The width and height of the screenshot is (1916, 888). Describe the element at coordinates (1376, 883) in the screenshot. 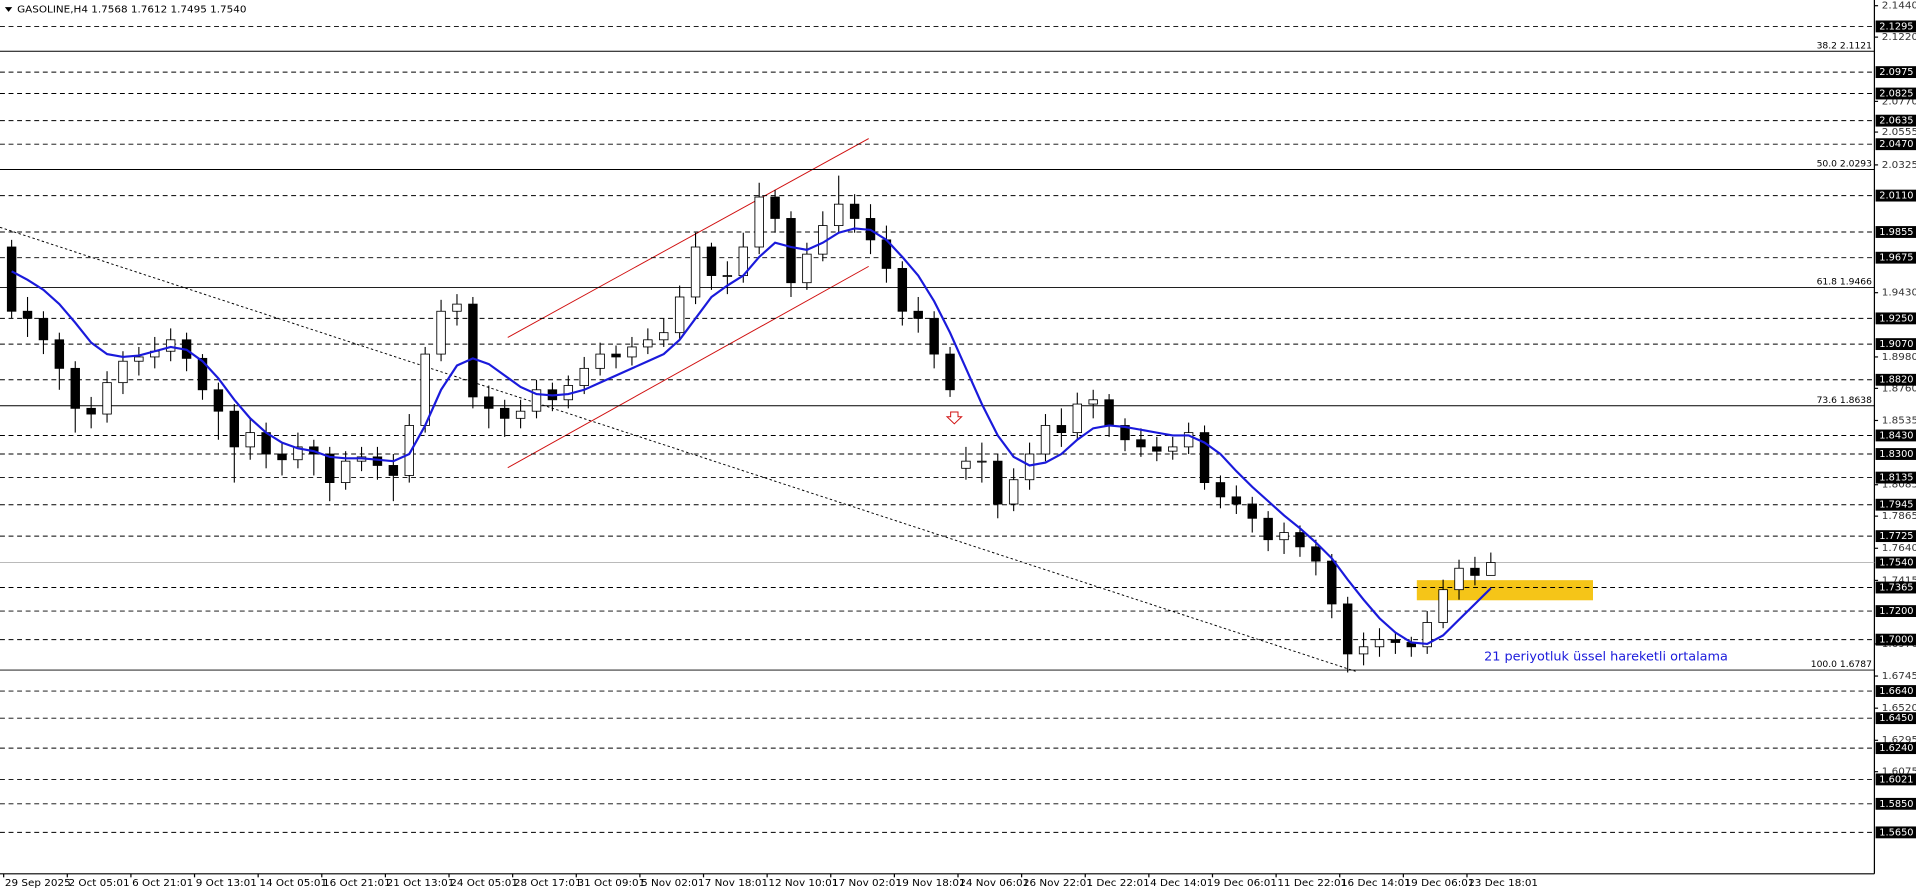

I see `x-tick-label: 16 Dec 14:01` at that location.